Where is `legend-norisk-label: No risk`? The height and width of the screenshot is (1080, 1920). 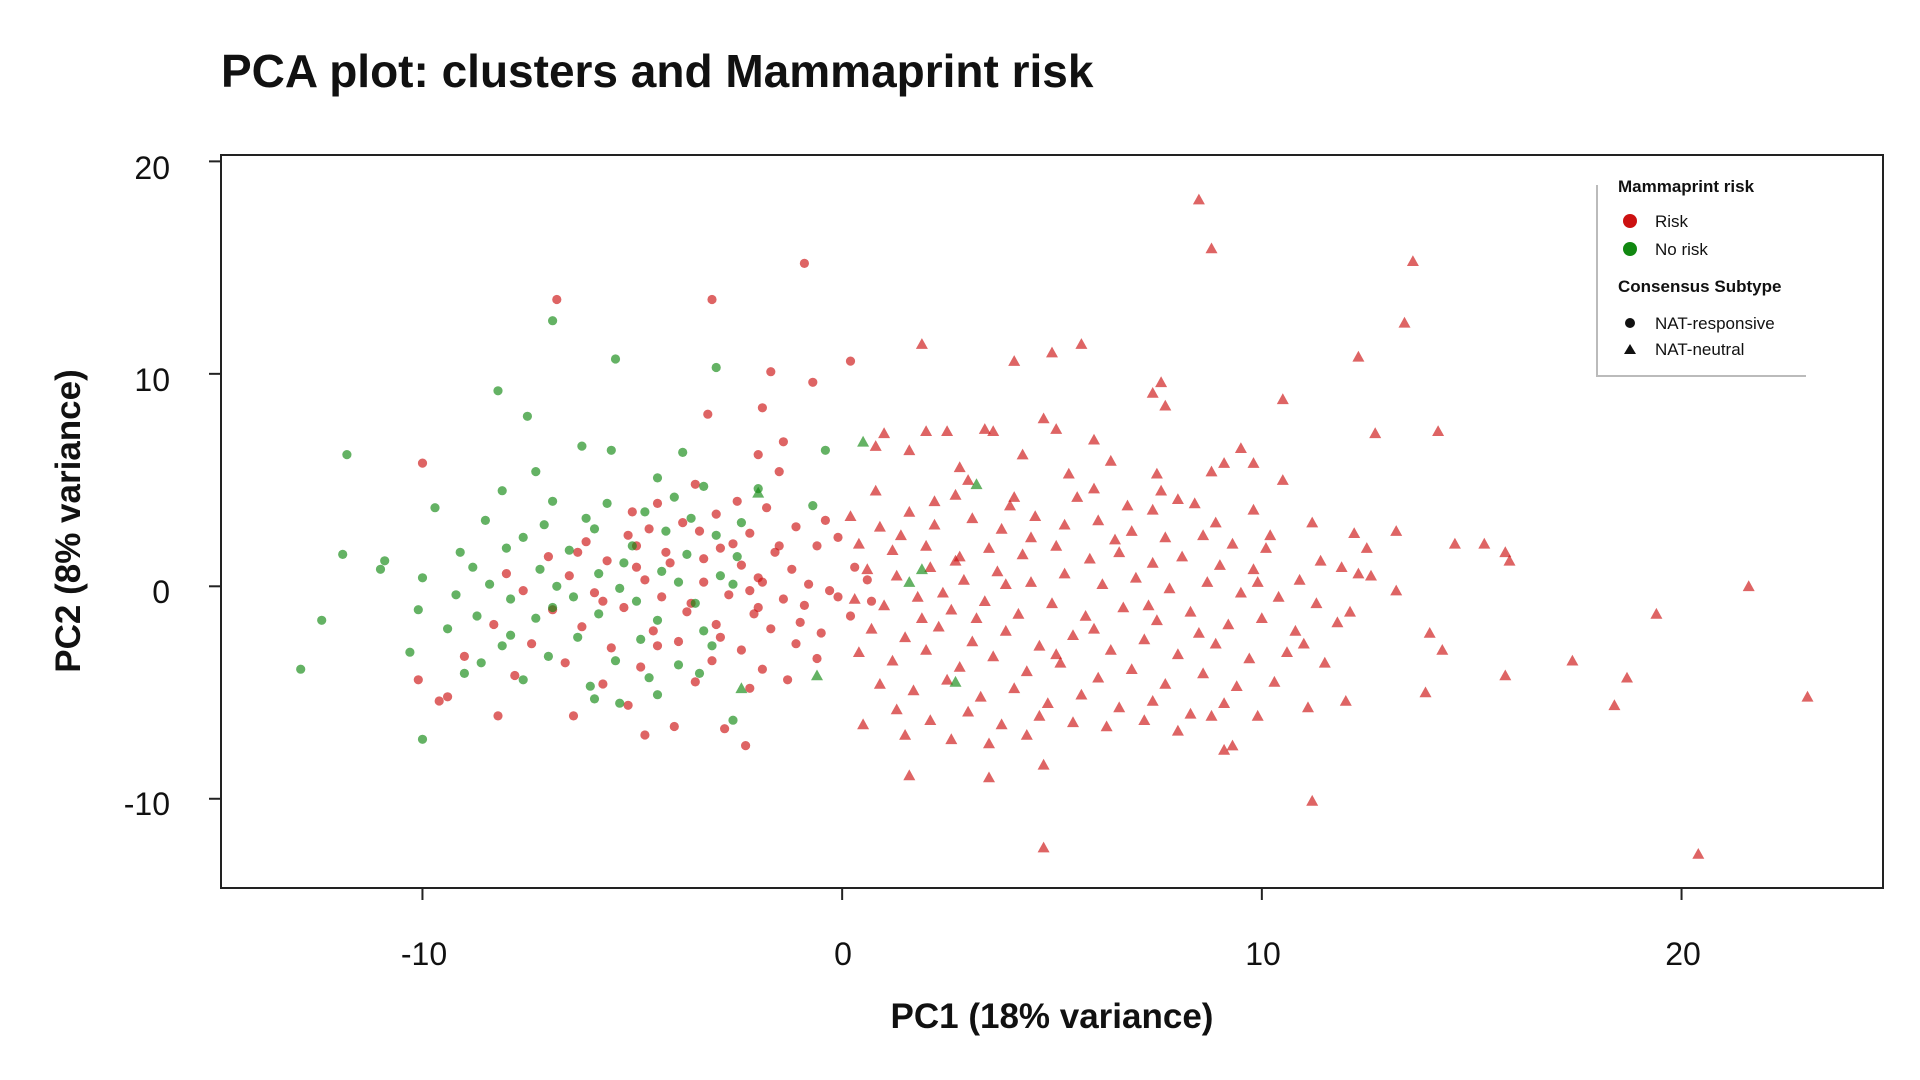
legend-norisk-label: No risk is located at coordinates (1681, 249).